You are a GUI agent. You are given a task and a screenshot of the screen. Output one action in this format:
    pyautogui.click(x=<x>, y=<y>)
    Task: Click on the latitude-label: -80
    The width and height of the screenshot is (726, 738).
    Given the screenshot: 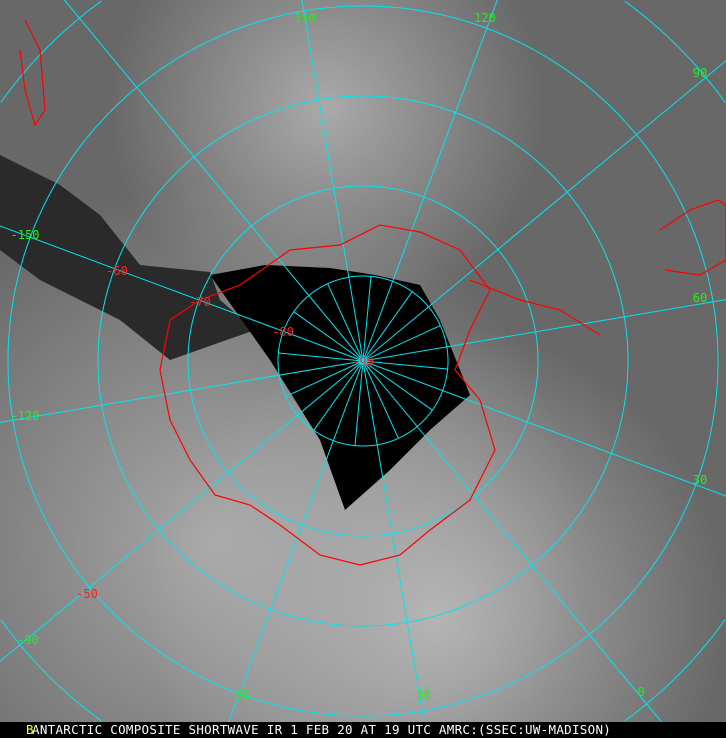 What is the action you would take?
    pyautogui.click(x=283, y=332)
    